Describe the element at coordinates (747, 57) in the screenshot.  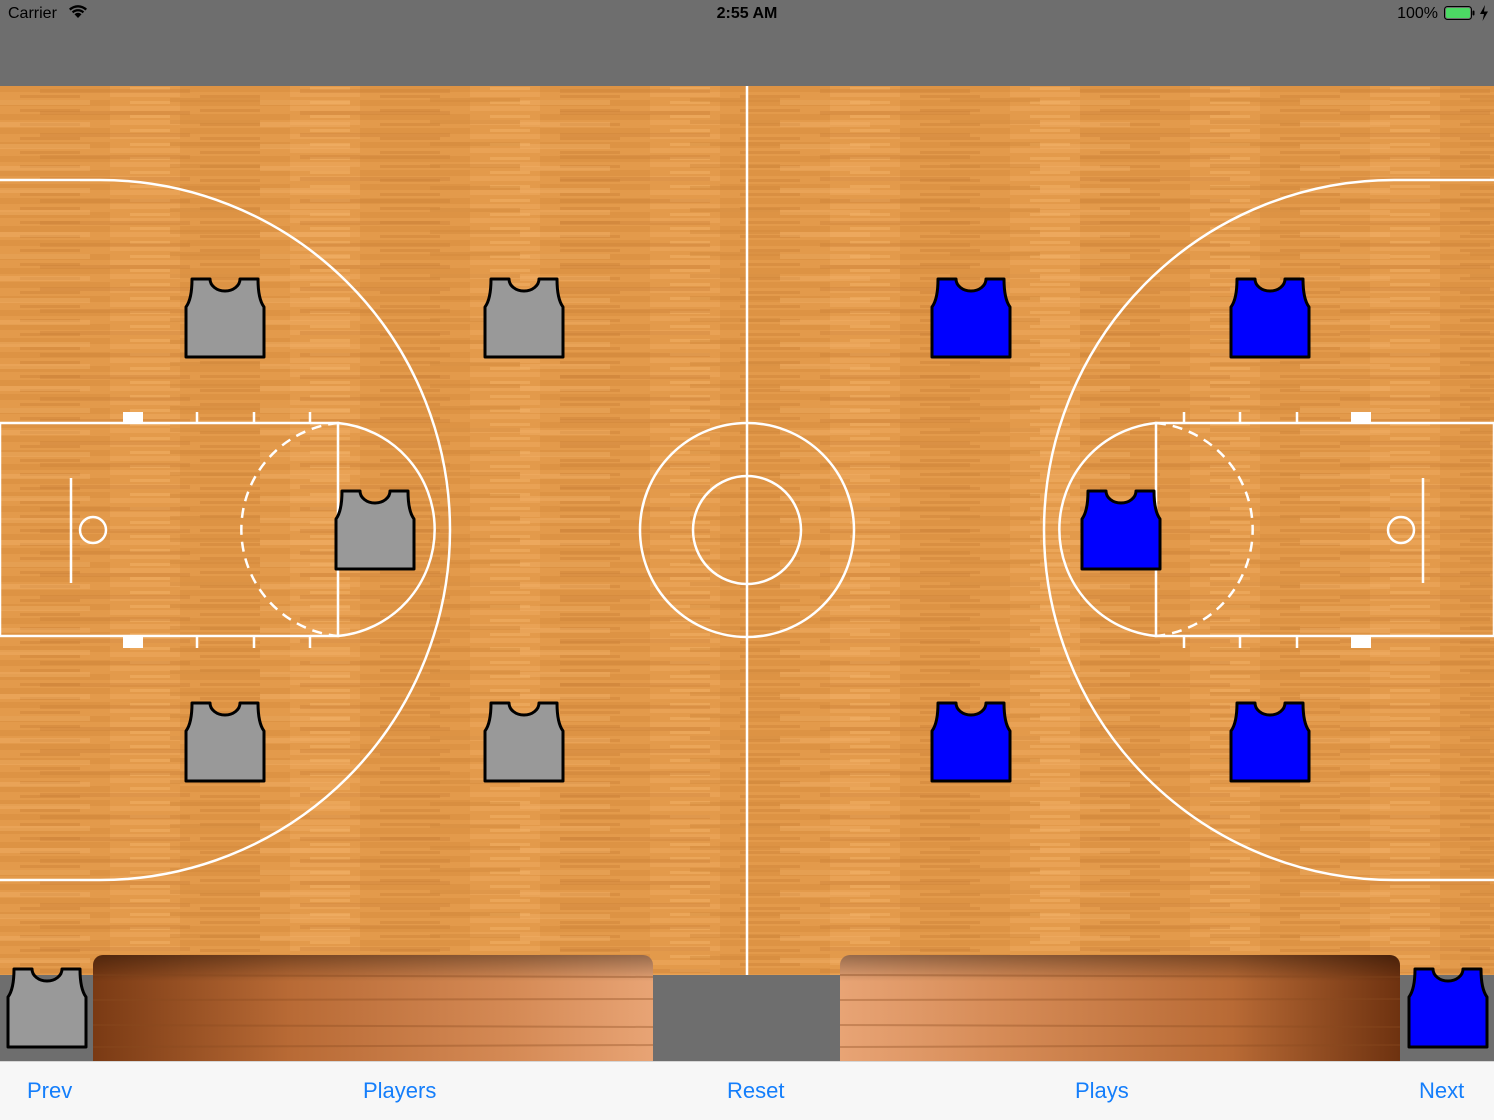
I see `navigation-bar` at that location.